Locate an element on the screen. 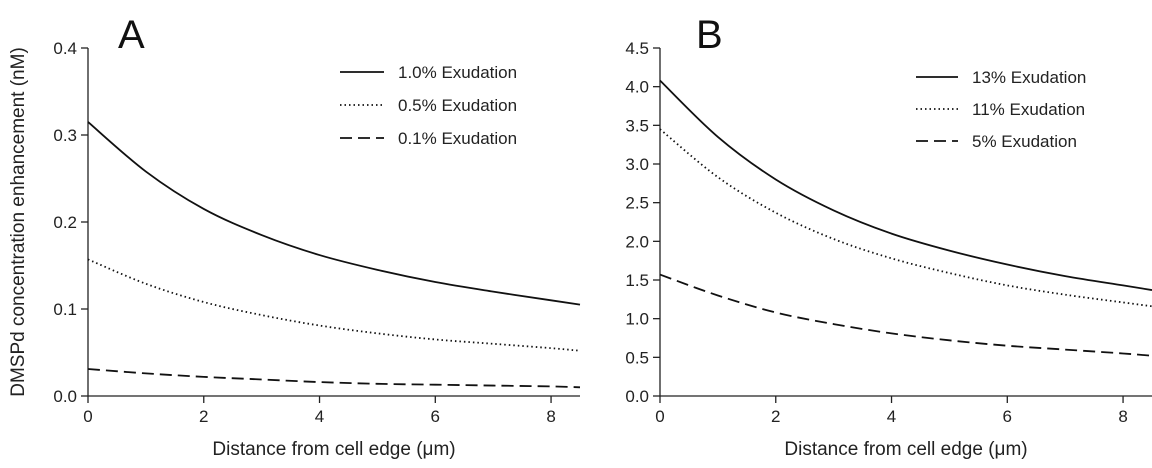 The height and width of the screenshot is (468, 1152). panel-b-y-tick-label: 2.0 is located at coordinates (637, 241).